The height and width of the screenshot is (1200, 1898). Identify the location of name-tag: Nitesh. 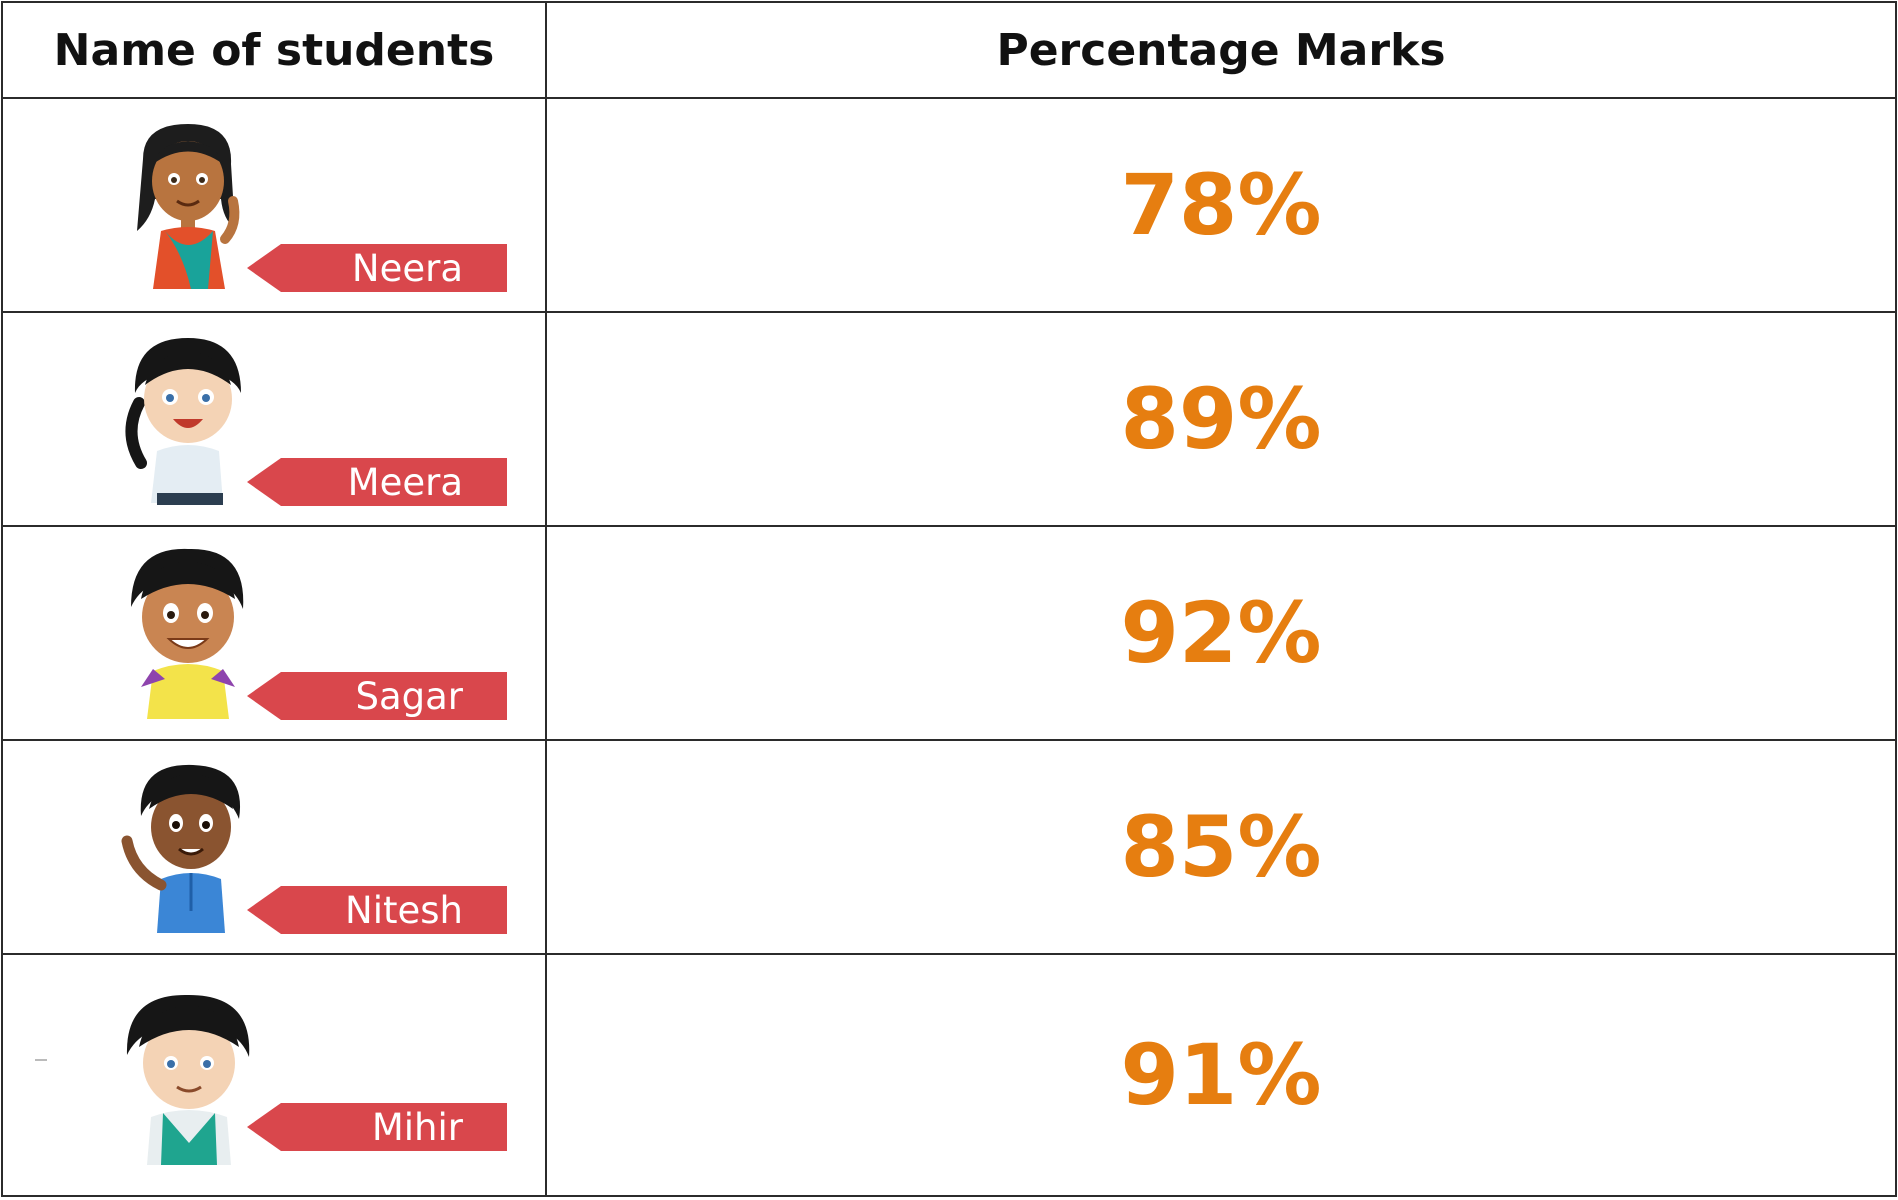
(377, 910).